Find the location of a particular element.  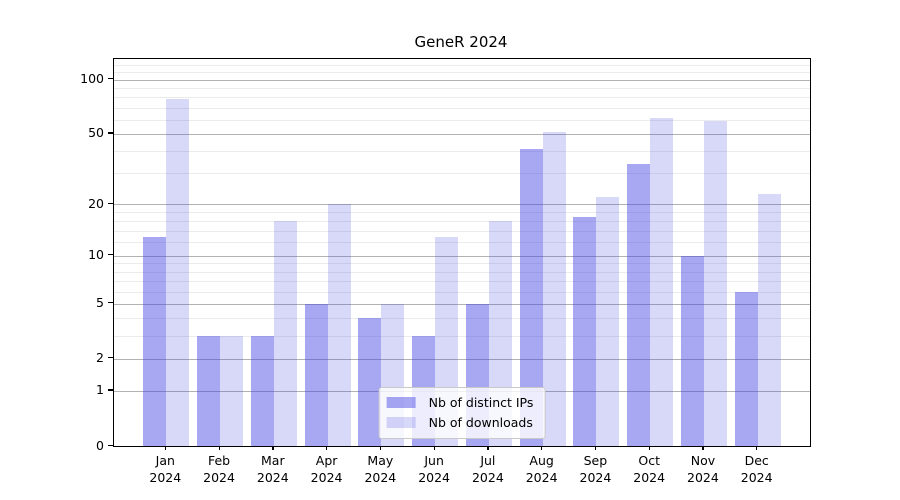

legend-label: Nb of distinct IPs is located at coordinates (481, 402).